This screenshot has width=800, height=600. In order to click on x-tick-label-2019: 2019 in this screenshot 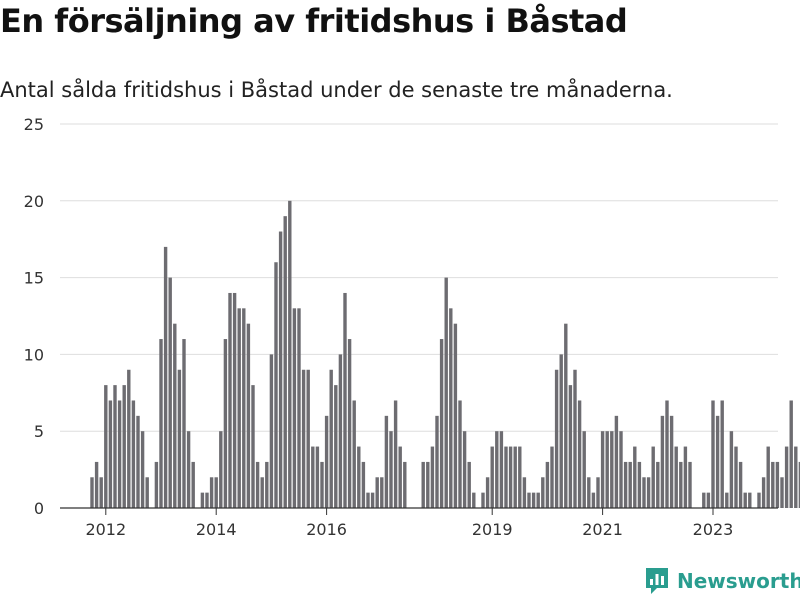, I will do `click(492, 529)`.